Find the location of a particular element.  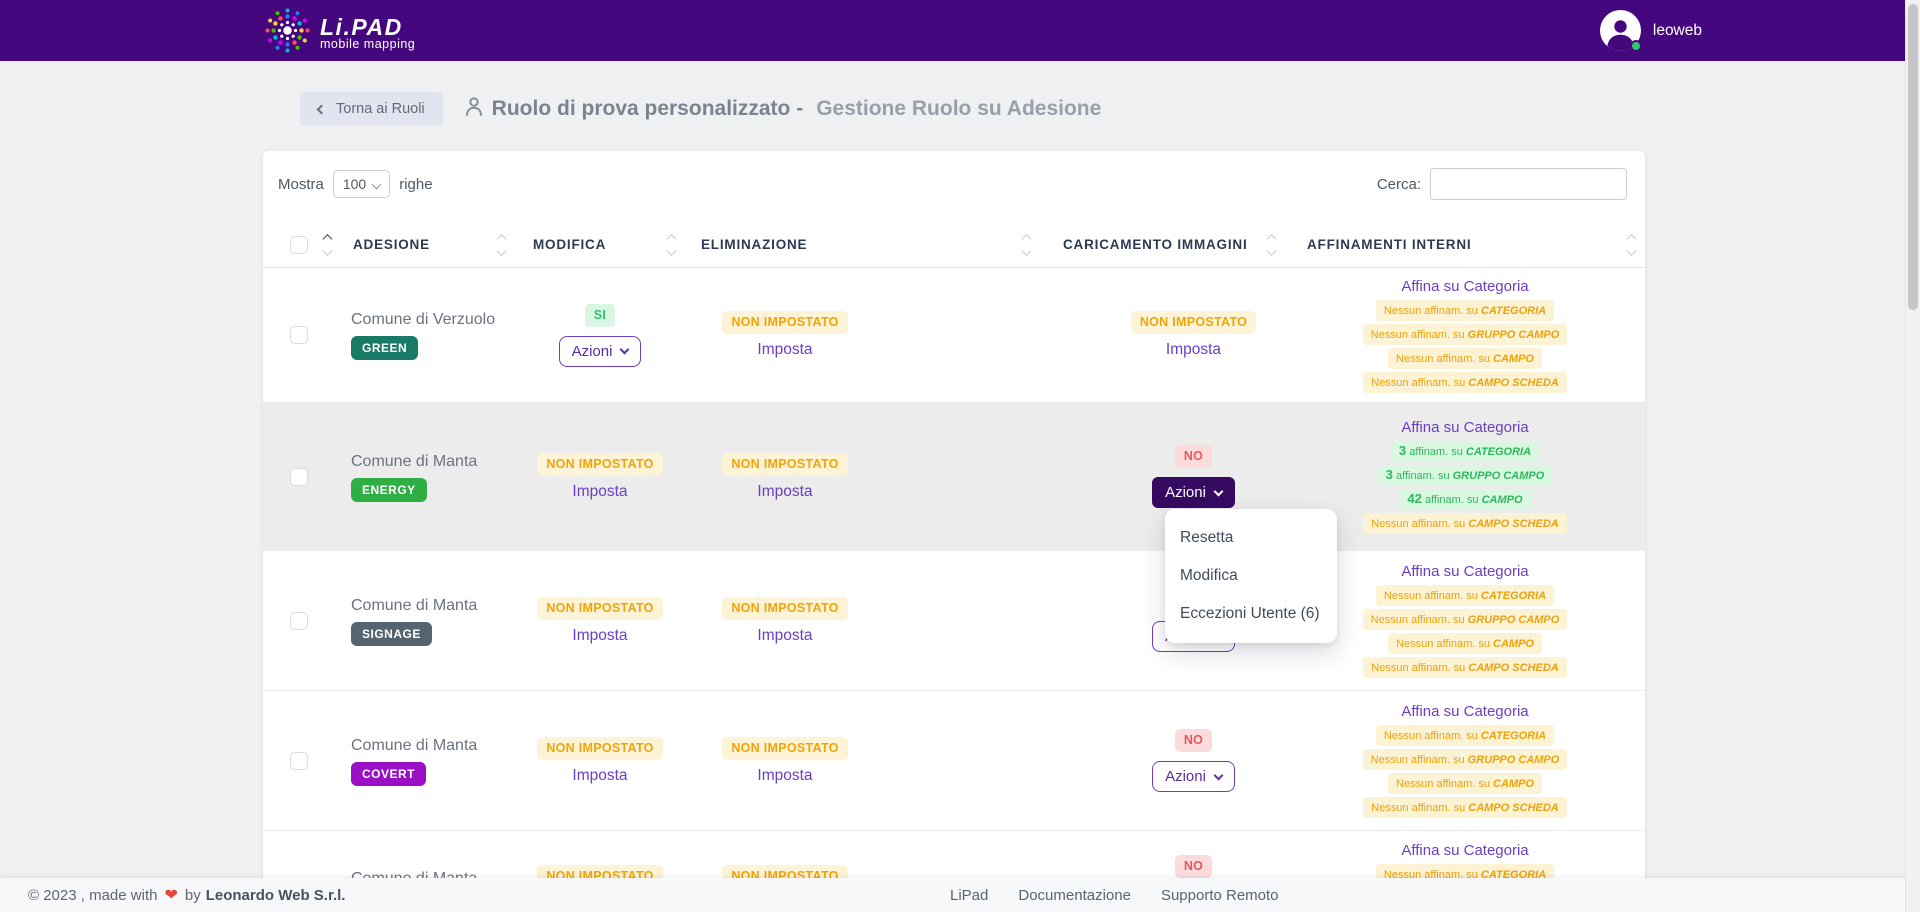

affinamento-badge: 3 affinam. su CATEGORIA is located at coordinates (1465, 451).